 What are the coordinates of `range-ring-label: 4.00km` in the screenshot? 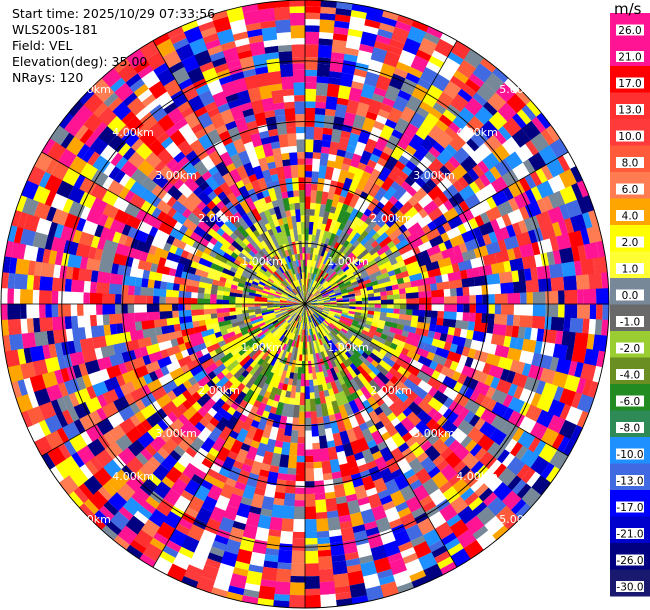 It's located at (477, 476).